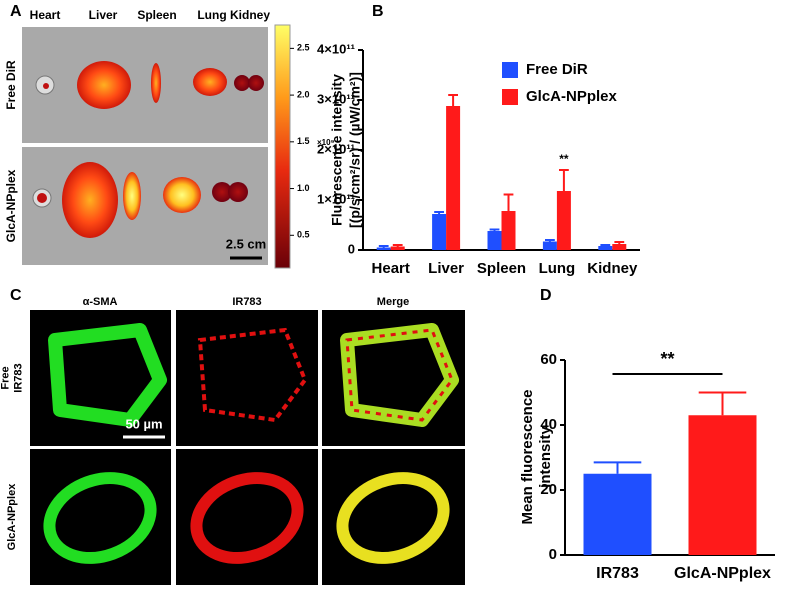 This screenshot has width=790, height=590. Describe the element at coordinates (303, 141) in the screenshot. I see `colorbar-tick-label: 1.5` at that location.